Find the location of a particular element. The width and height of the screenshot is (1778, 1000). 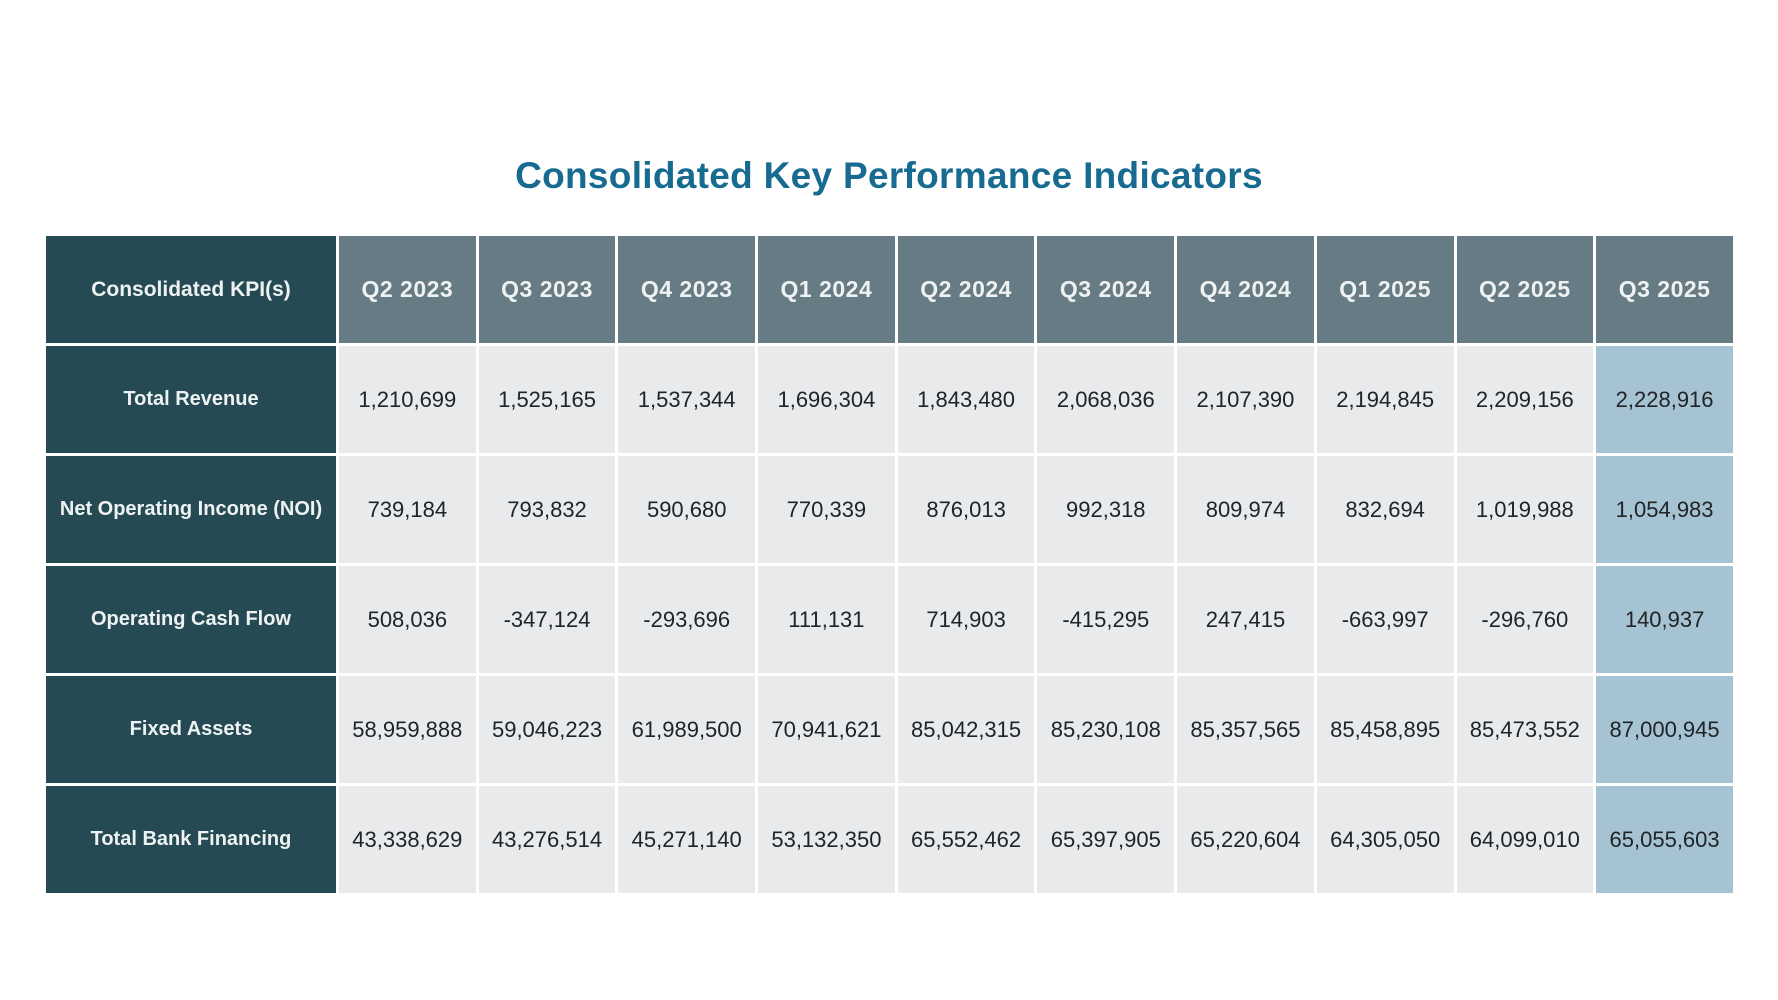

data-cell: 85,042,315 is located at coordinates (966, 729).